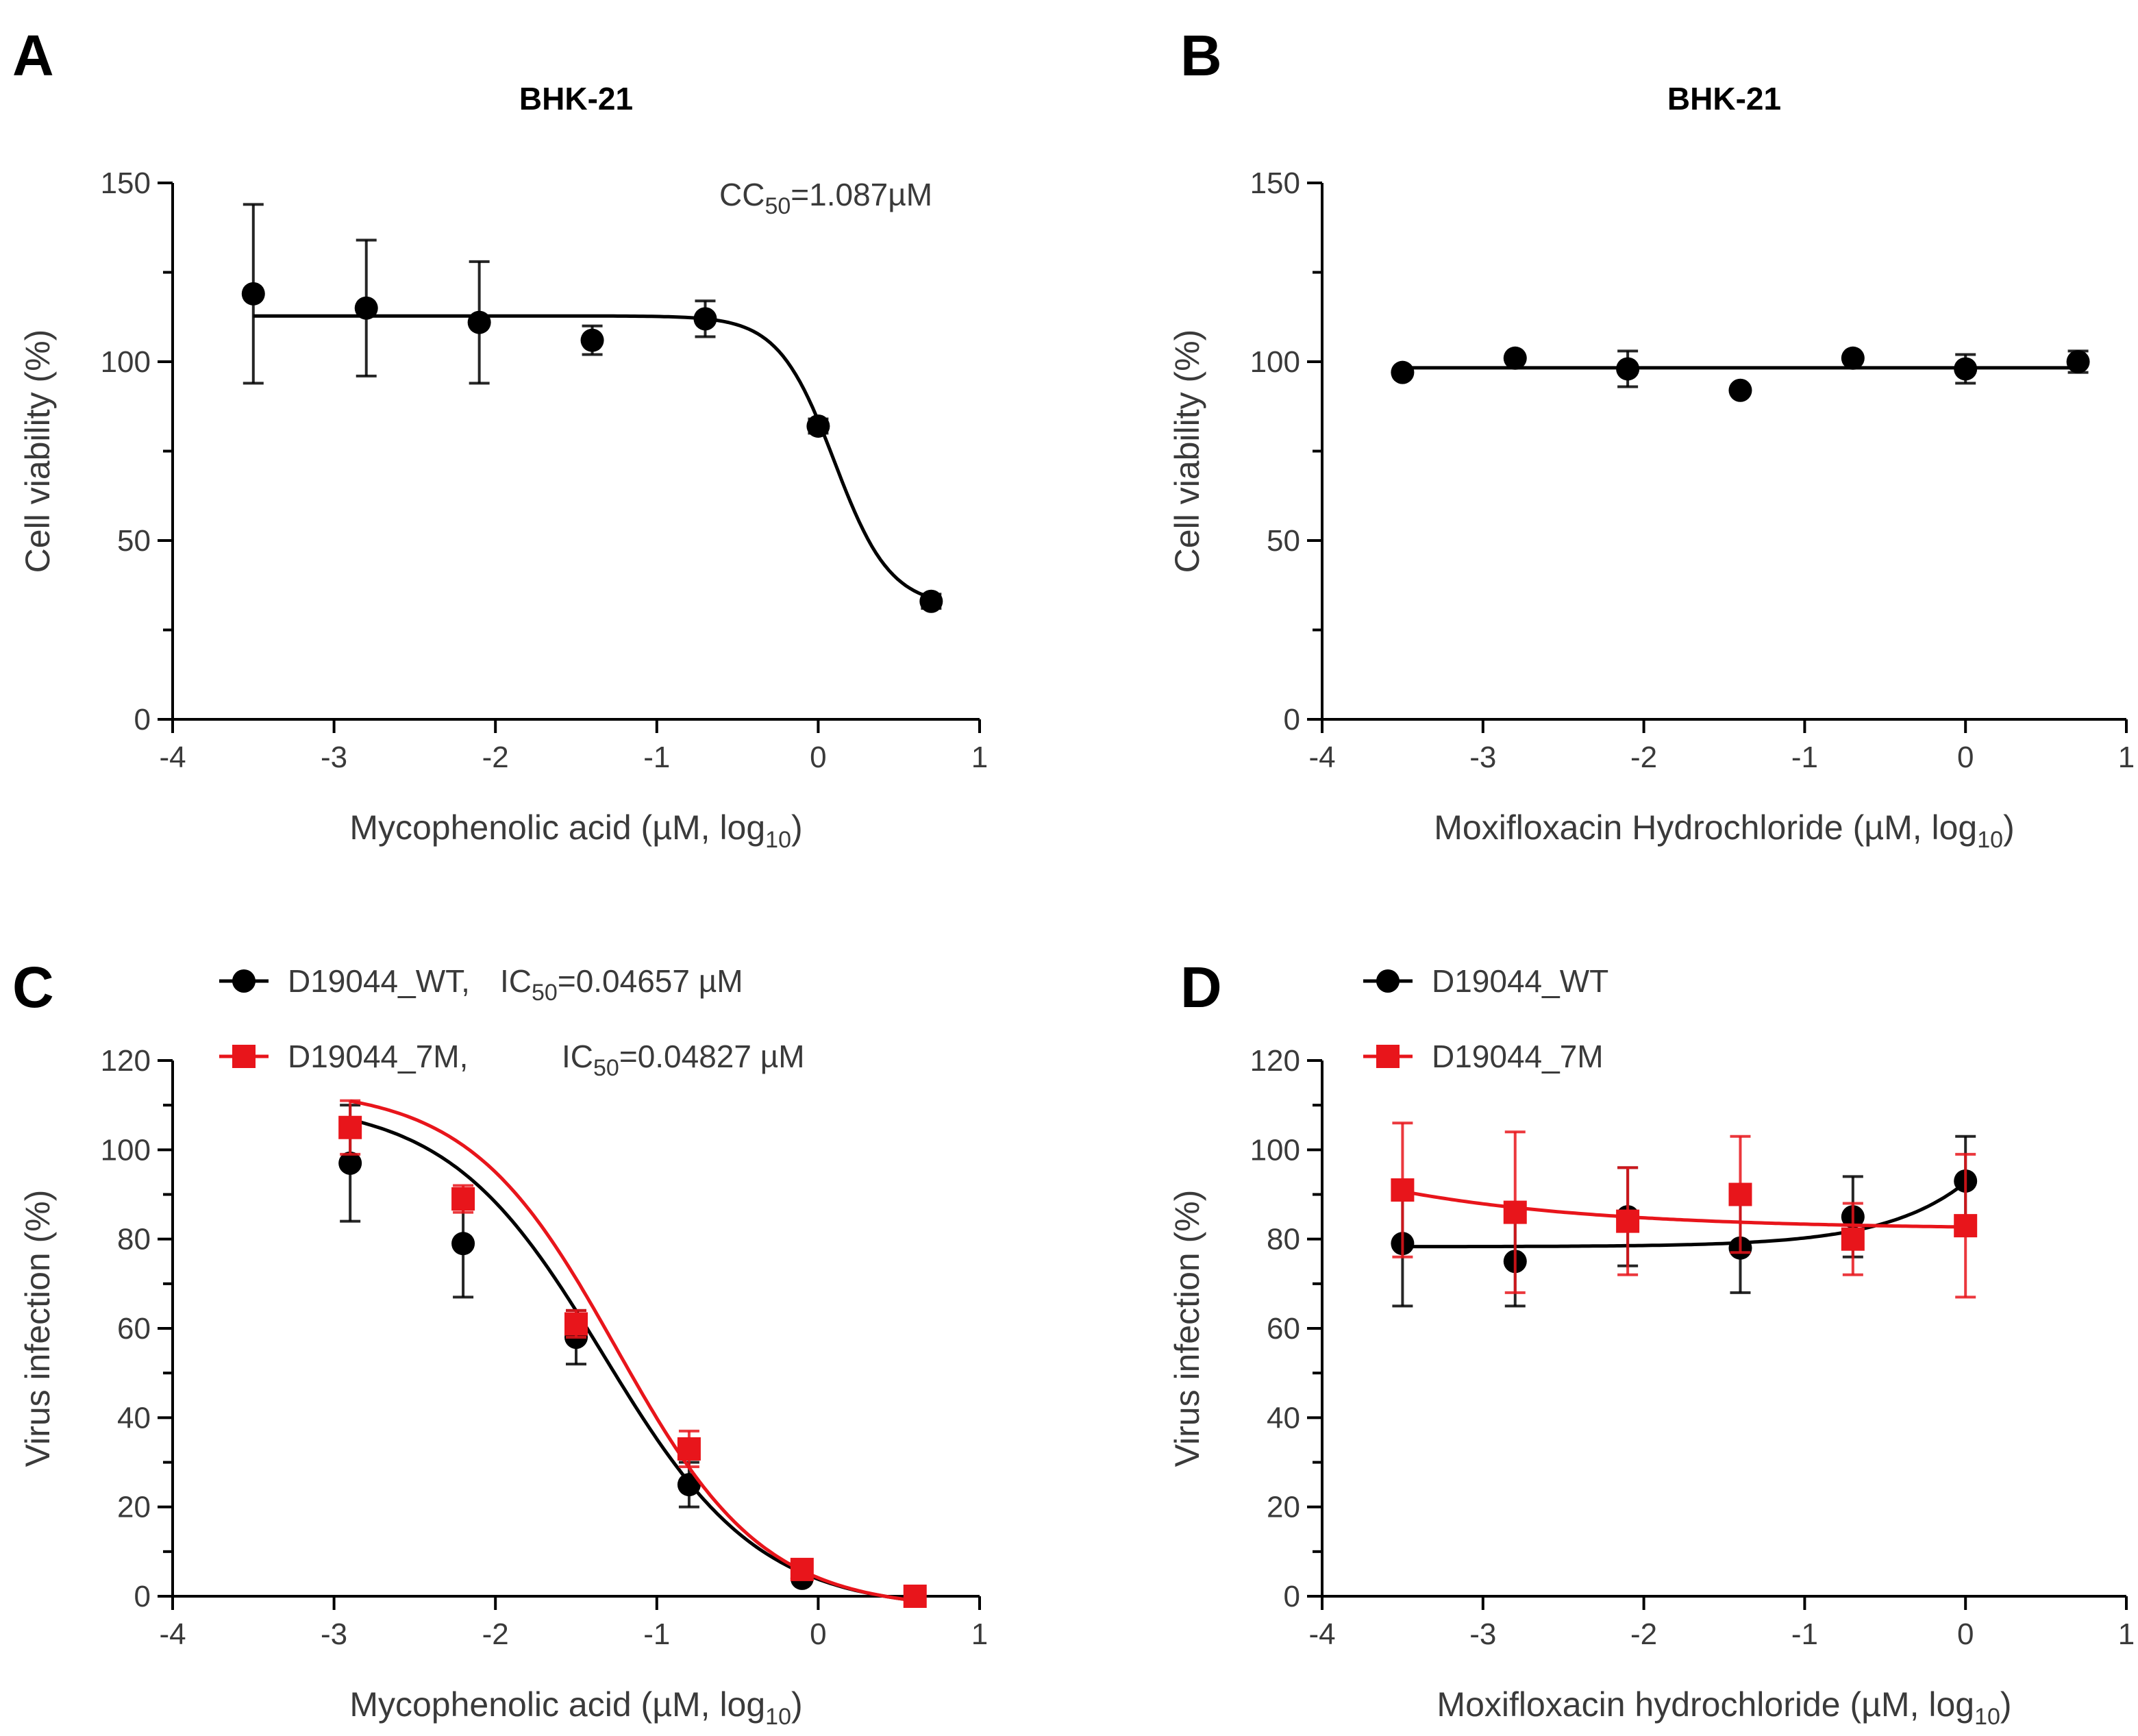 Image resolution: width=2138 pixels, height=1736 pixels. What do you see at coordinates (826, 198) in the screenshot?
I see `cc50-annotation: CC50=1.087µM` at bounding box center [826, 198].